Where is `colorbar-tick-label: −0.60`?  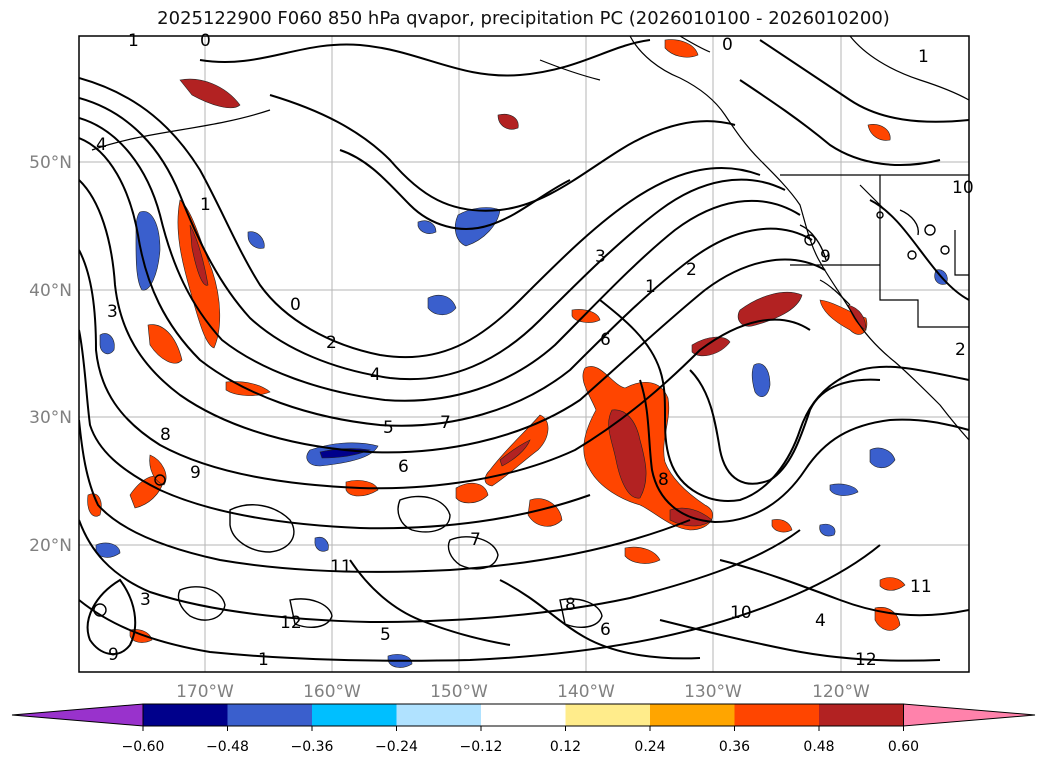 colorbar-tick-label: −0.60 is located at coordinates (143, 747).